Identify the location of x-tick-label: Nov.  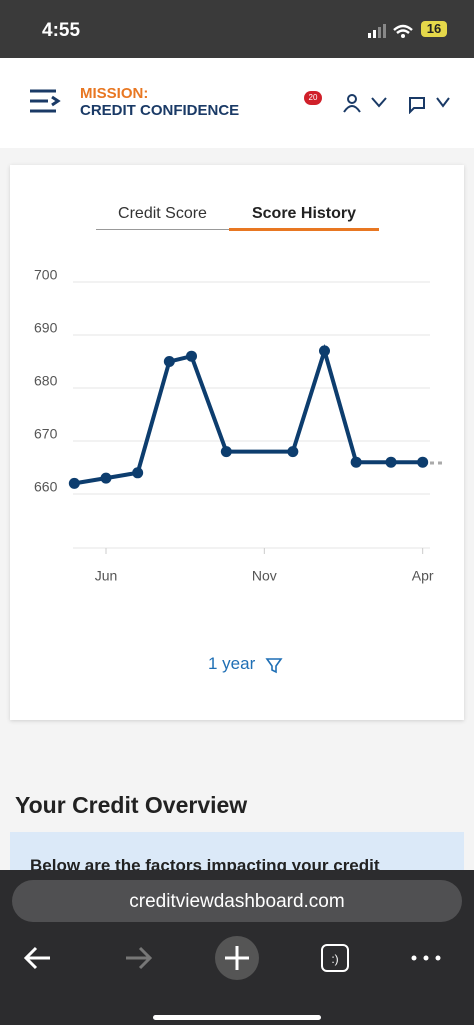
(264, 576).